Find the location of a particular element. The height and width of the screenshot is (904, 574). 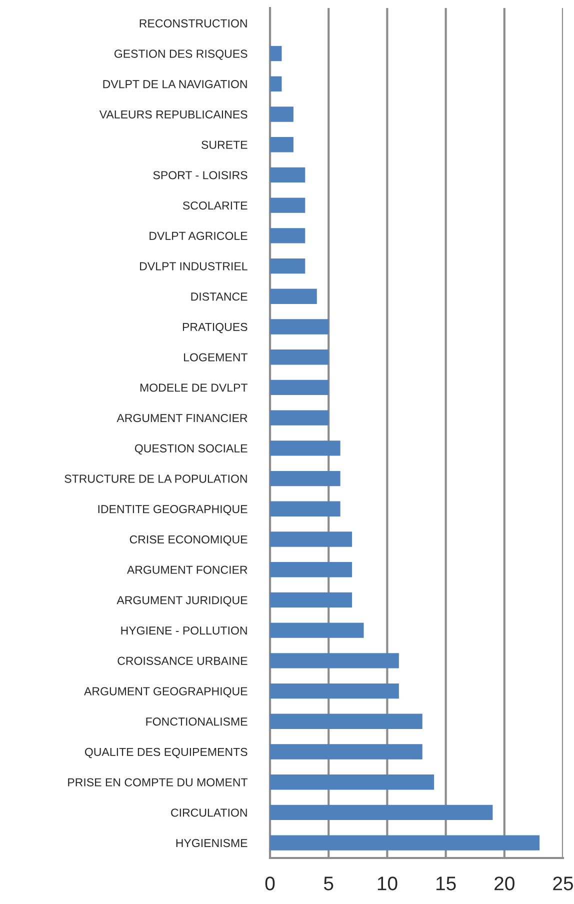

x-tick-label: 0 is located at coordinates (270, 883).